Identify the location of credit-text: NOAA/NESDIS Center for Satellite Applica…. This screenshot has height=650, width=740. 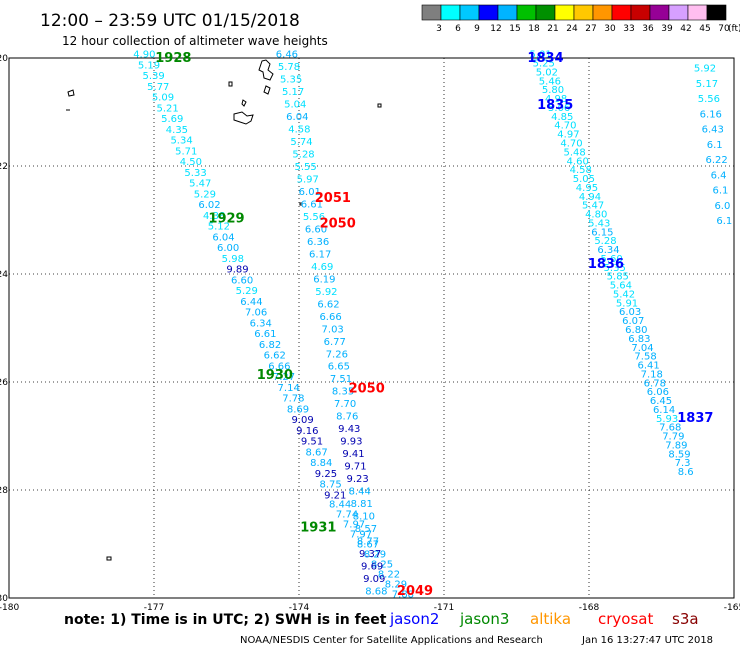
(391, 640).